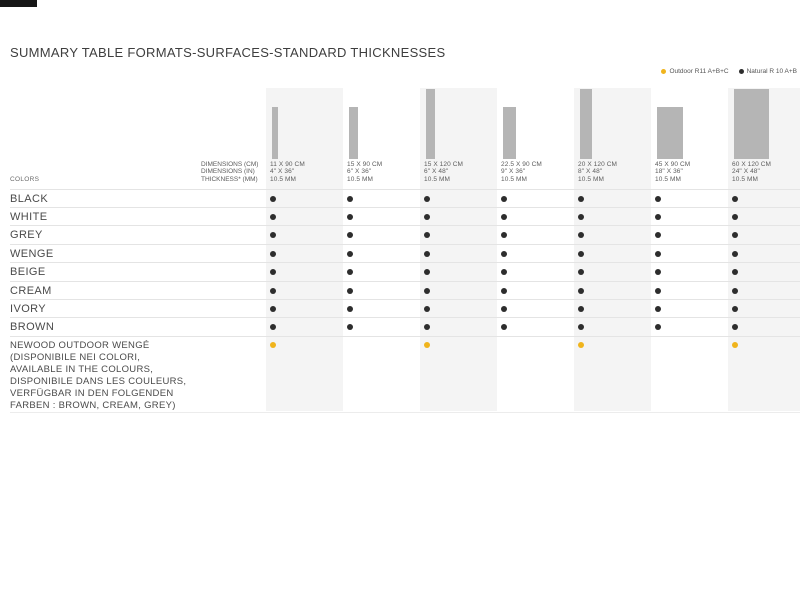  I want to click on format-spec: 60 X 120 CM 24" X 48" 10.5 MM, so click(751, 172).